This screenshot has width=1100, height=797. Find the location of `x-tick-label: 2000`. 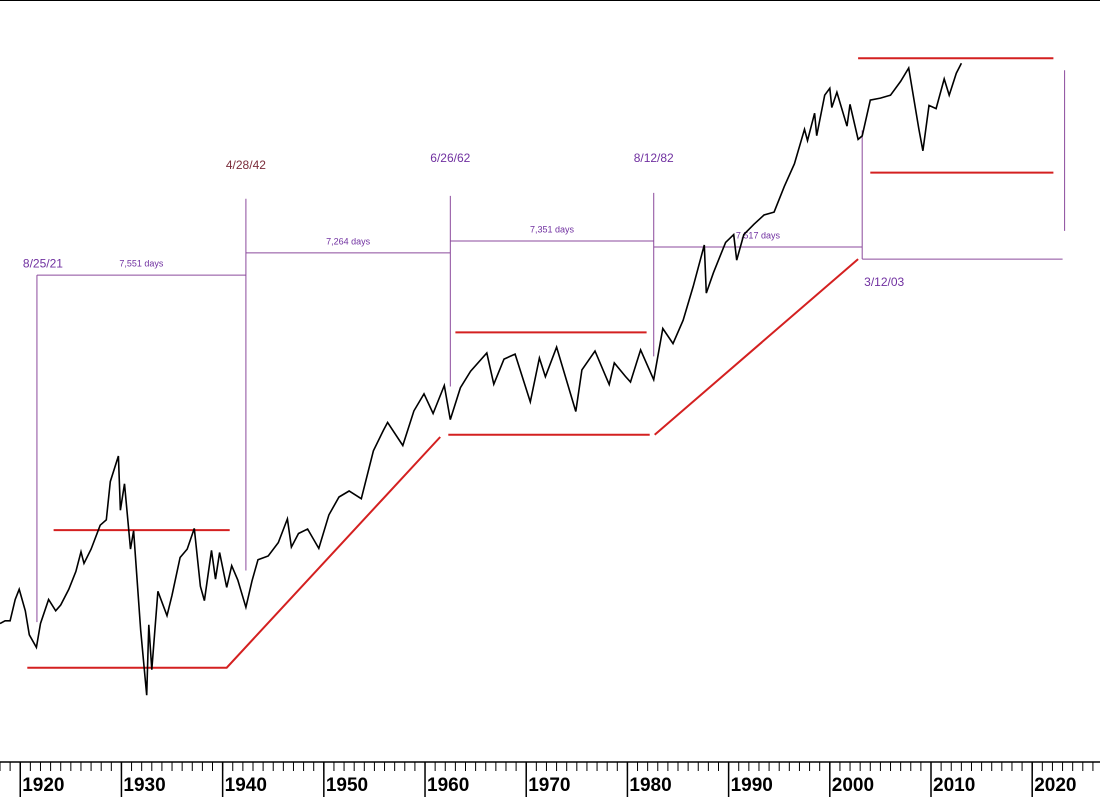

x-tick-label: 2000 is located at coordinates (853, 785).